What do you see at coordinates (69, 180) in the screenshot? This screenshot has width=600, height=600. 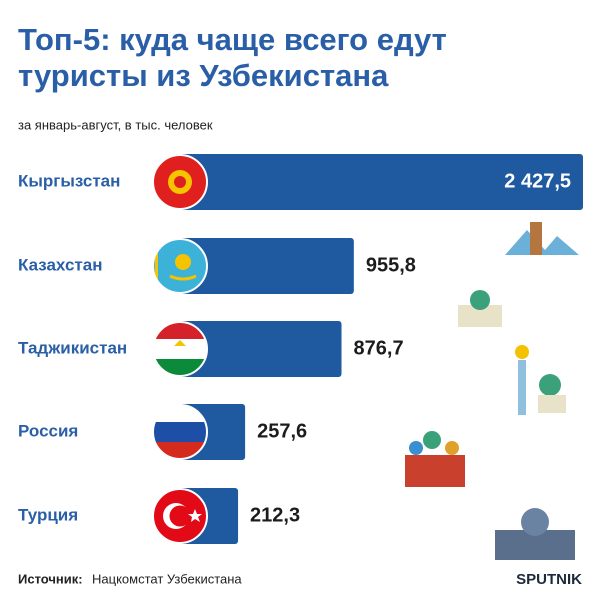 I see `category-label: Кыргызстан` at bounding box center [69, 180].